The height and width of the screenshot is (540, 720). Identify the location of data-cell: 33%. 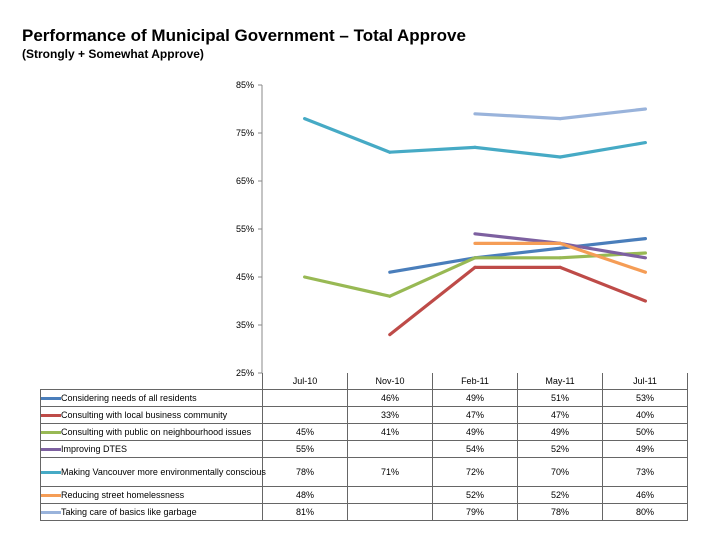
(390, 415).